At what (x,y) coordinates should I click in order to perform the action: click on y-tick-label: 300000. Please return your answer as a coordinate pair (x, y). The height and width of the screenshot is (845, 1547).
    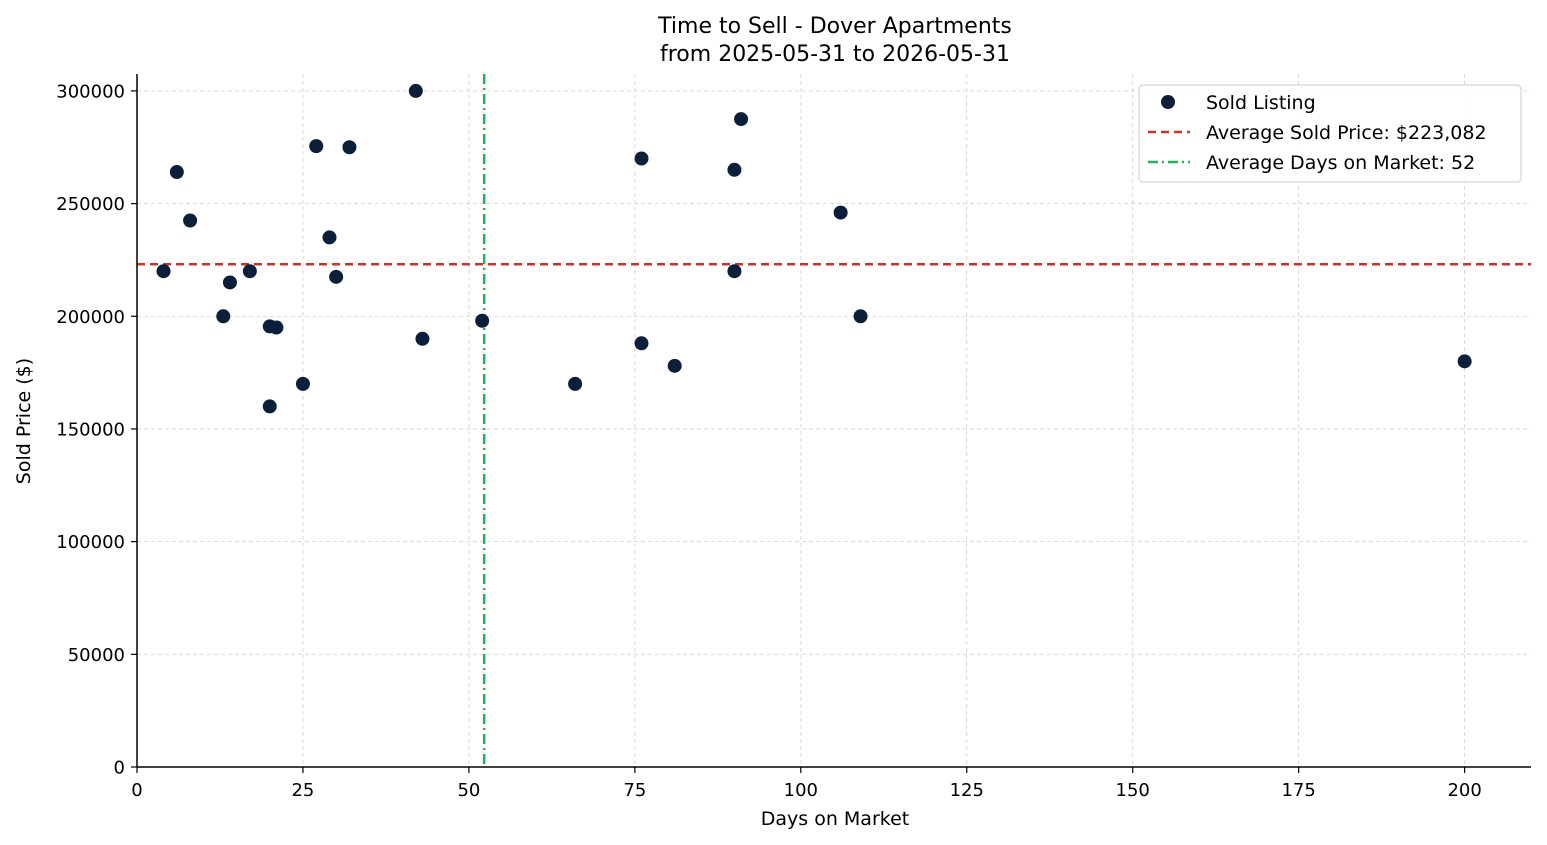
    Looking at the image, I should click on (90, 91).